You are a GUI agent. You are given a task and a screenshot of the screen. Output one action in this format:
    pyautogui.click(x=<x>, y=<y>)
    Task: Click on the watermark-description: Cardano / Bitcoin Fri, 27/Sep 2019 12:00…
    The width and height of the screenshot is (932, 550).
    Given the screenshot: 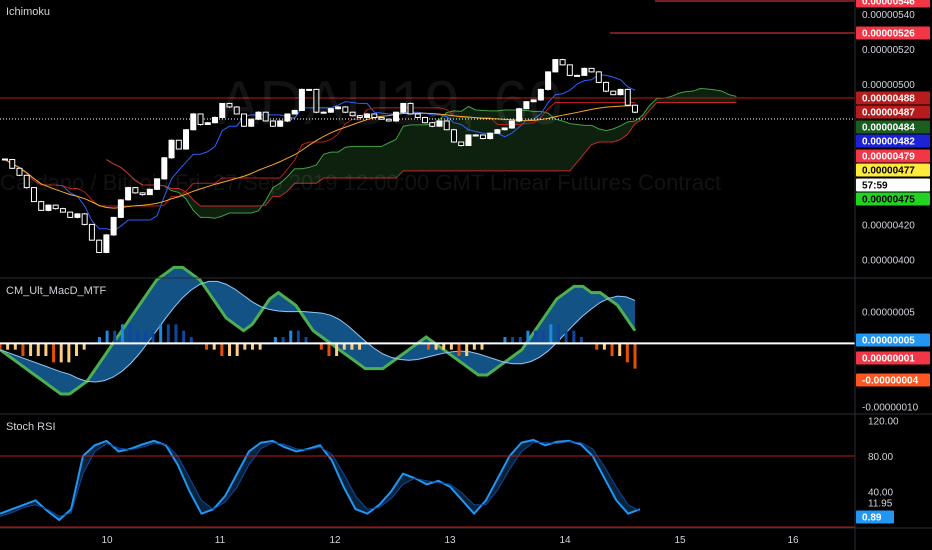 What is the action you would take?
    pyautogui.click(x=361, y=182)
    